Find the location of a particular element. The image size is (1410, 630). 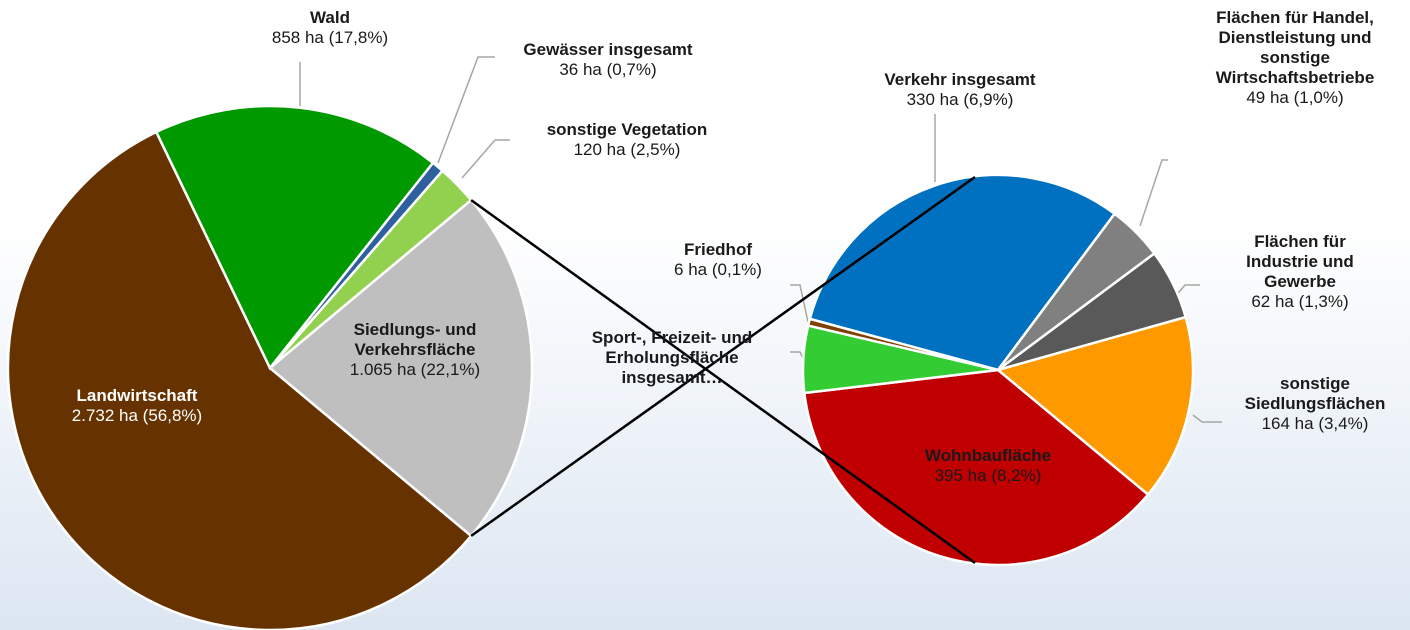

category-label: Verkehr insgesamt is located at coordinates (960, 79).